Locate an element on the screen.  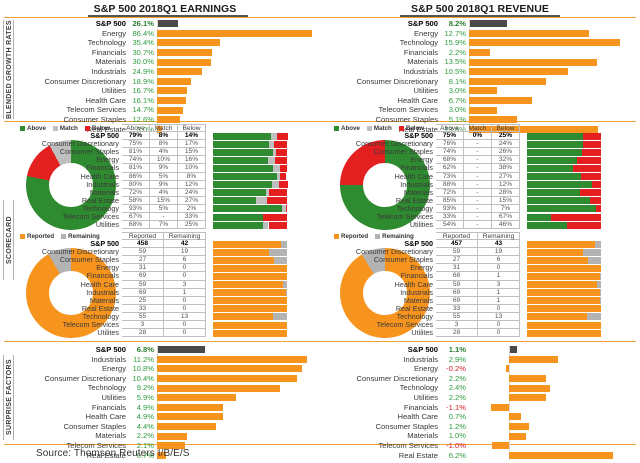
table-row: Materials 25 0 is located at coordinates (170, 300).